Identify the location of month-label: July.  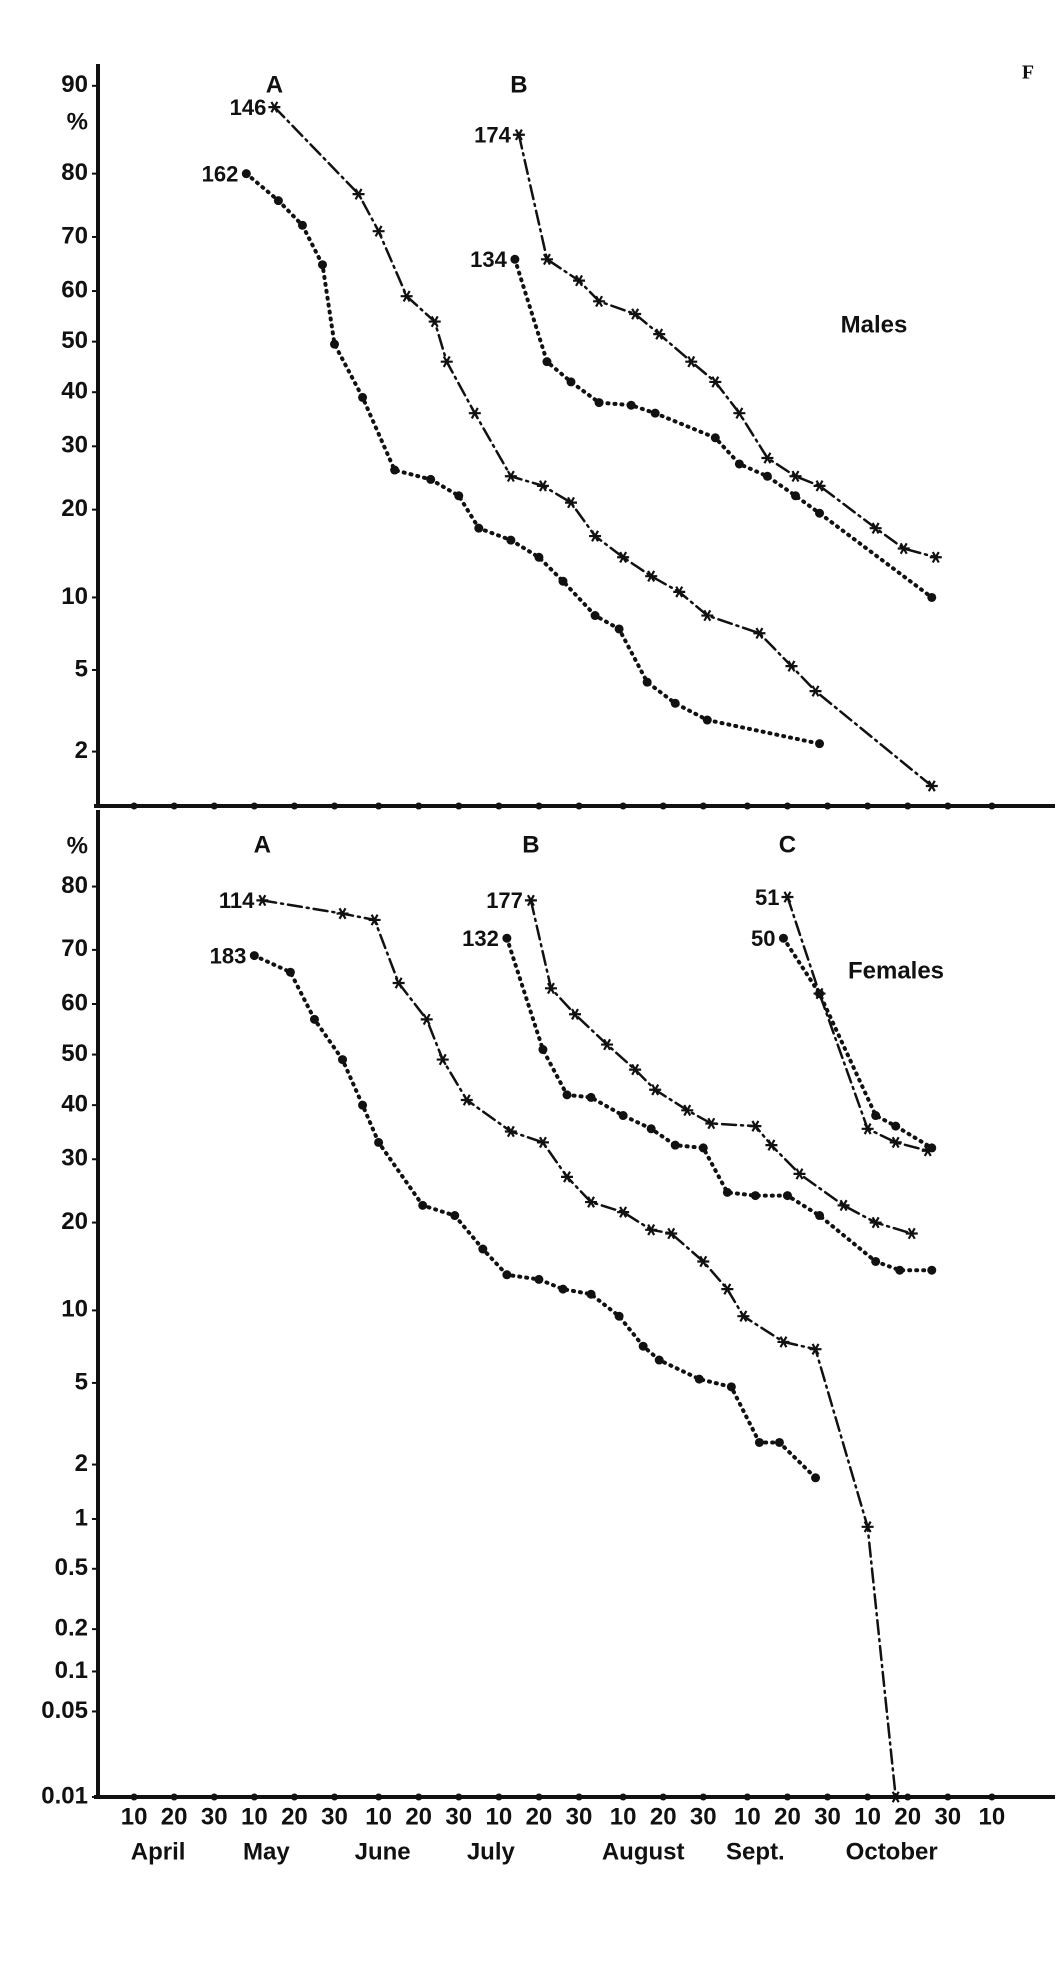
(491, 1851).